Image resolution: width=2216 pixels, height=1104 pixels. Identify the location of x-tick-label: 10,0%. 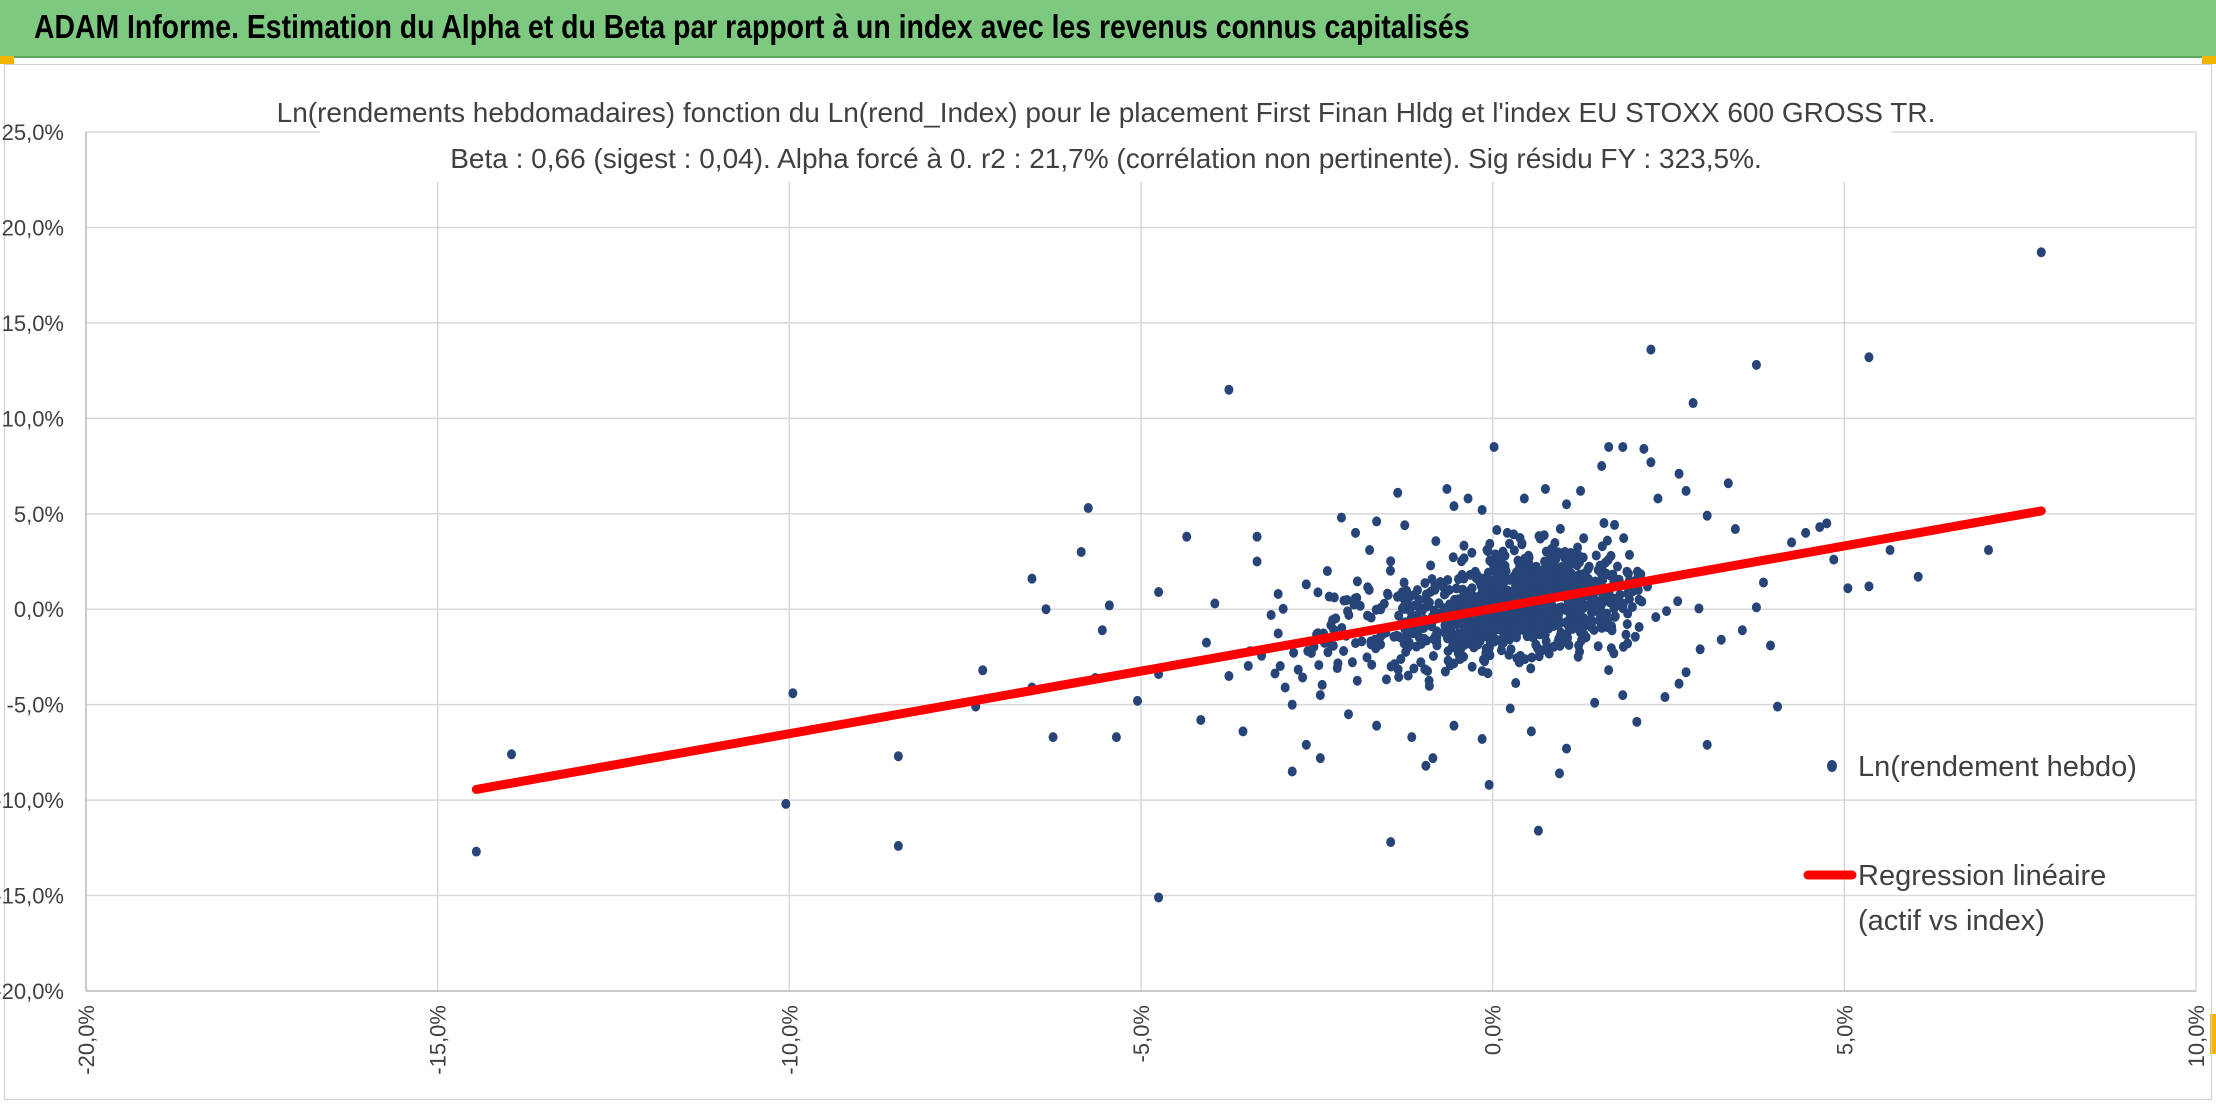
(2196, 1036).